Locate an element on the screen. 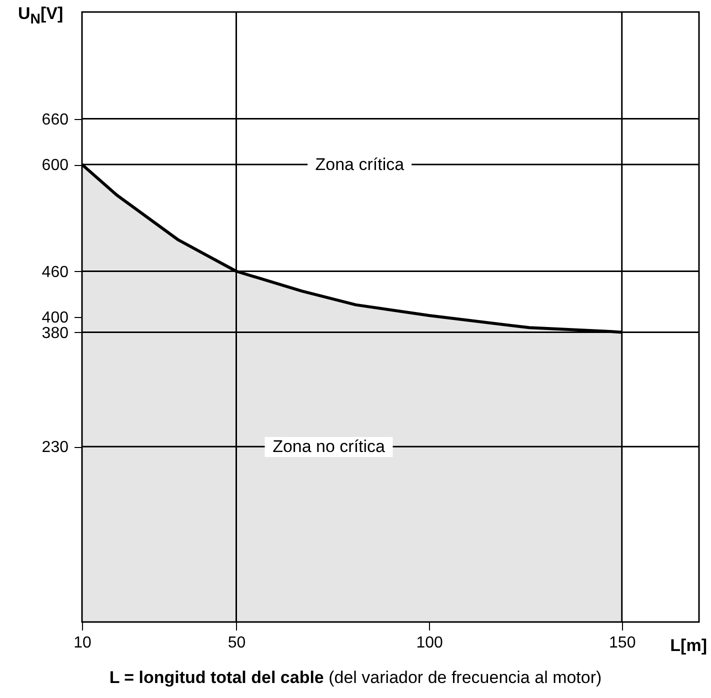  y-tick-label: 460 is located at coordinates (55, 272).